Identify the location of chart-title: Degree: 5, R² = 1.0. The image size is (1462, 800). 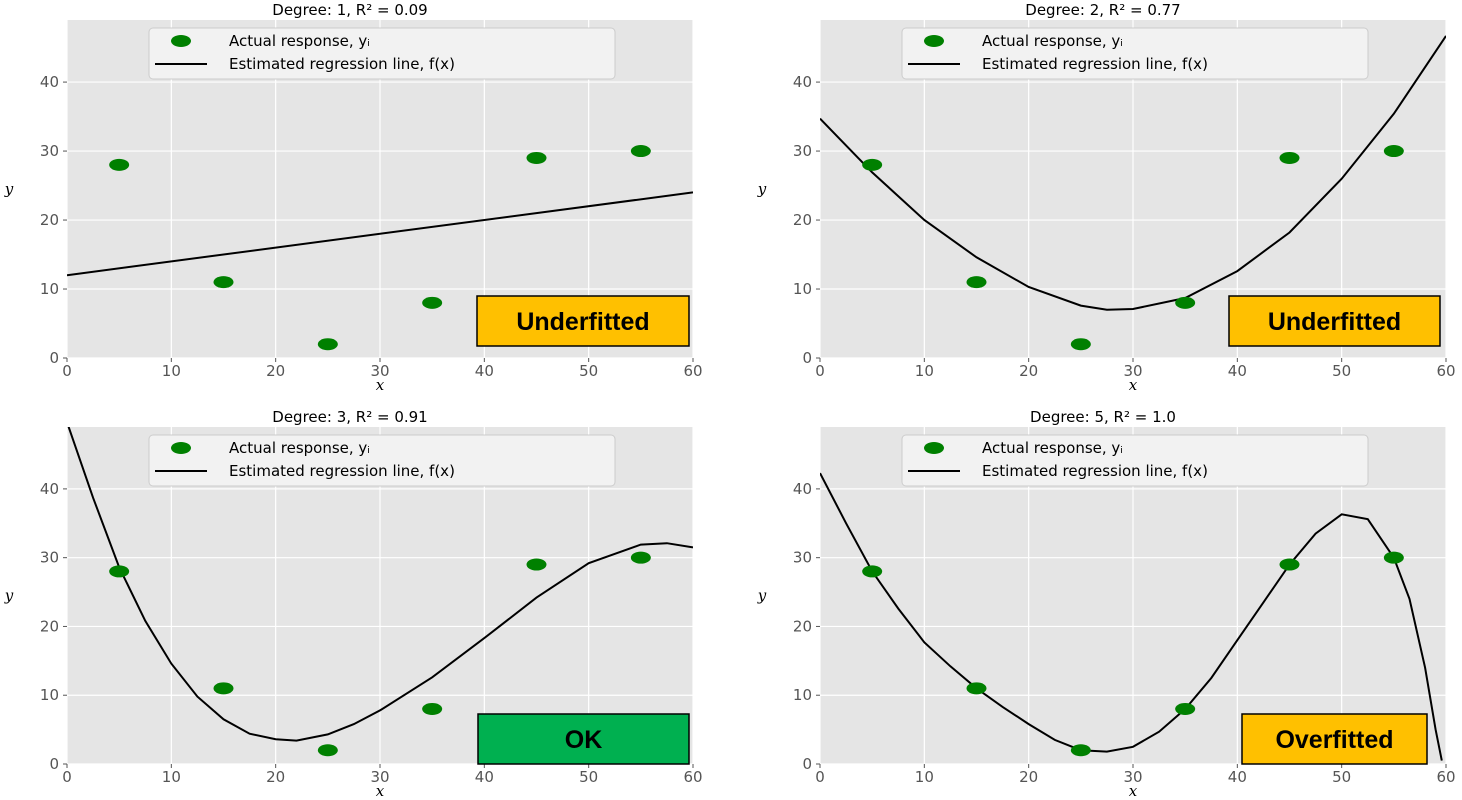
(1103, 417).